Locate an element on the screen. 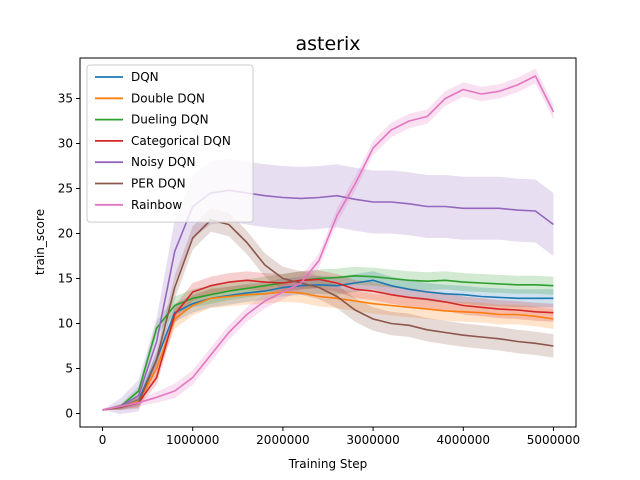 This screenshot has width=640, height=480. legend-label-rainbow: Rainbow is located at coordinates (156, 205).